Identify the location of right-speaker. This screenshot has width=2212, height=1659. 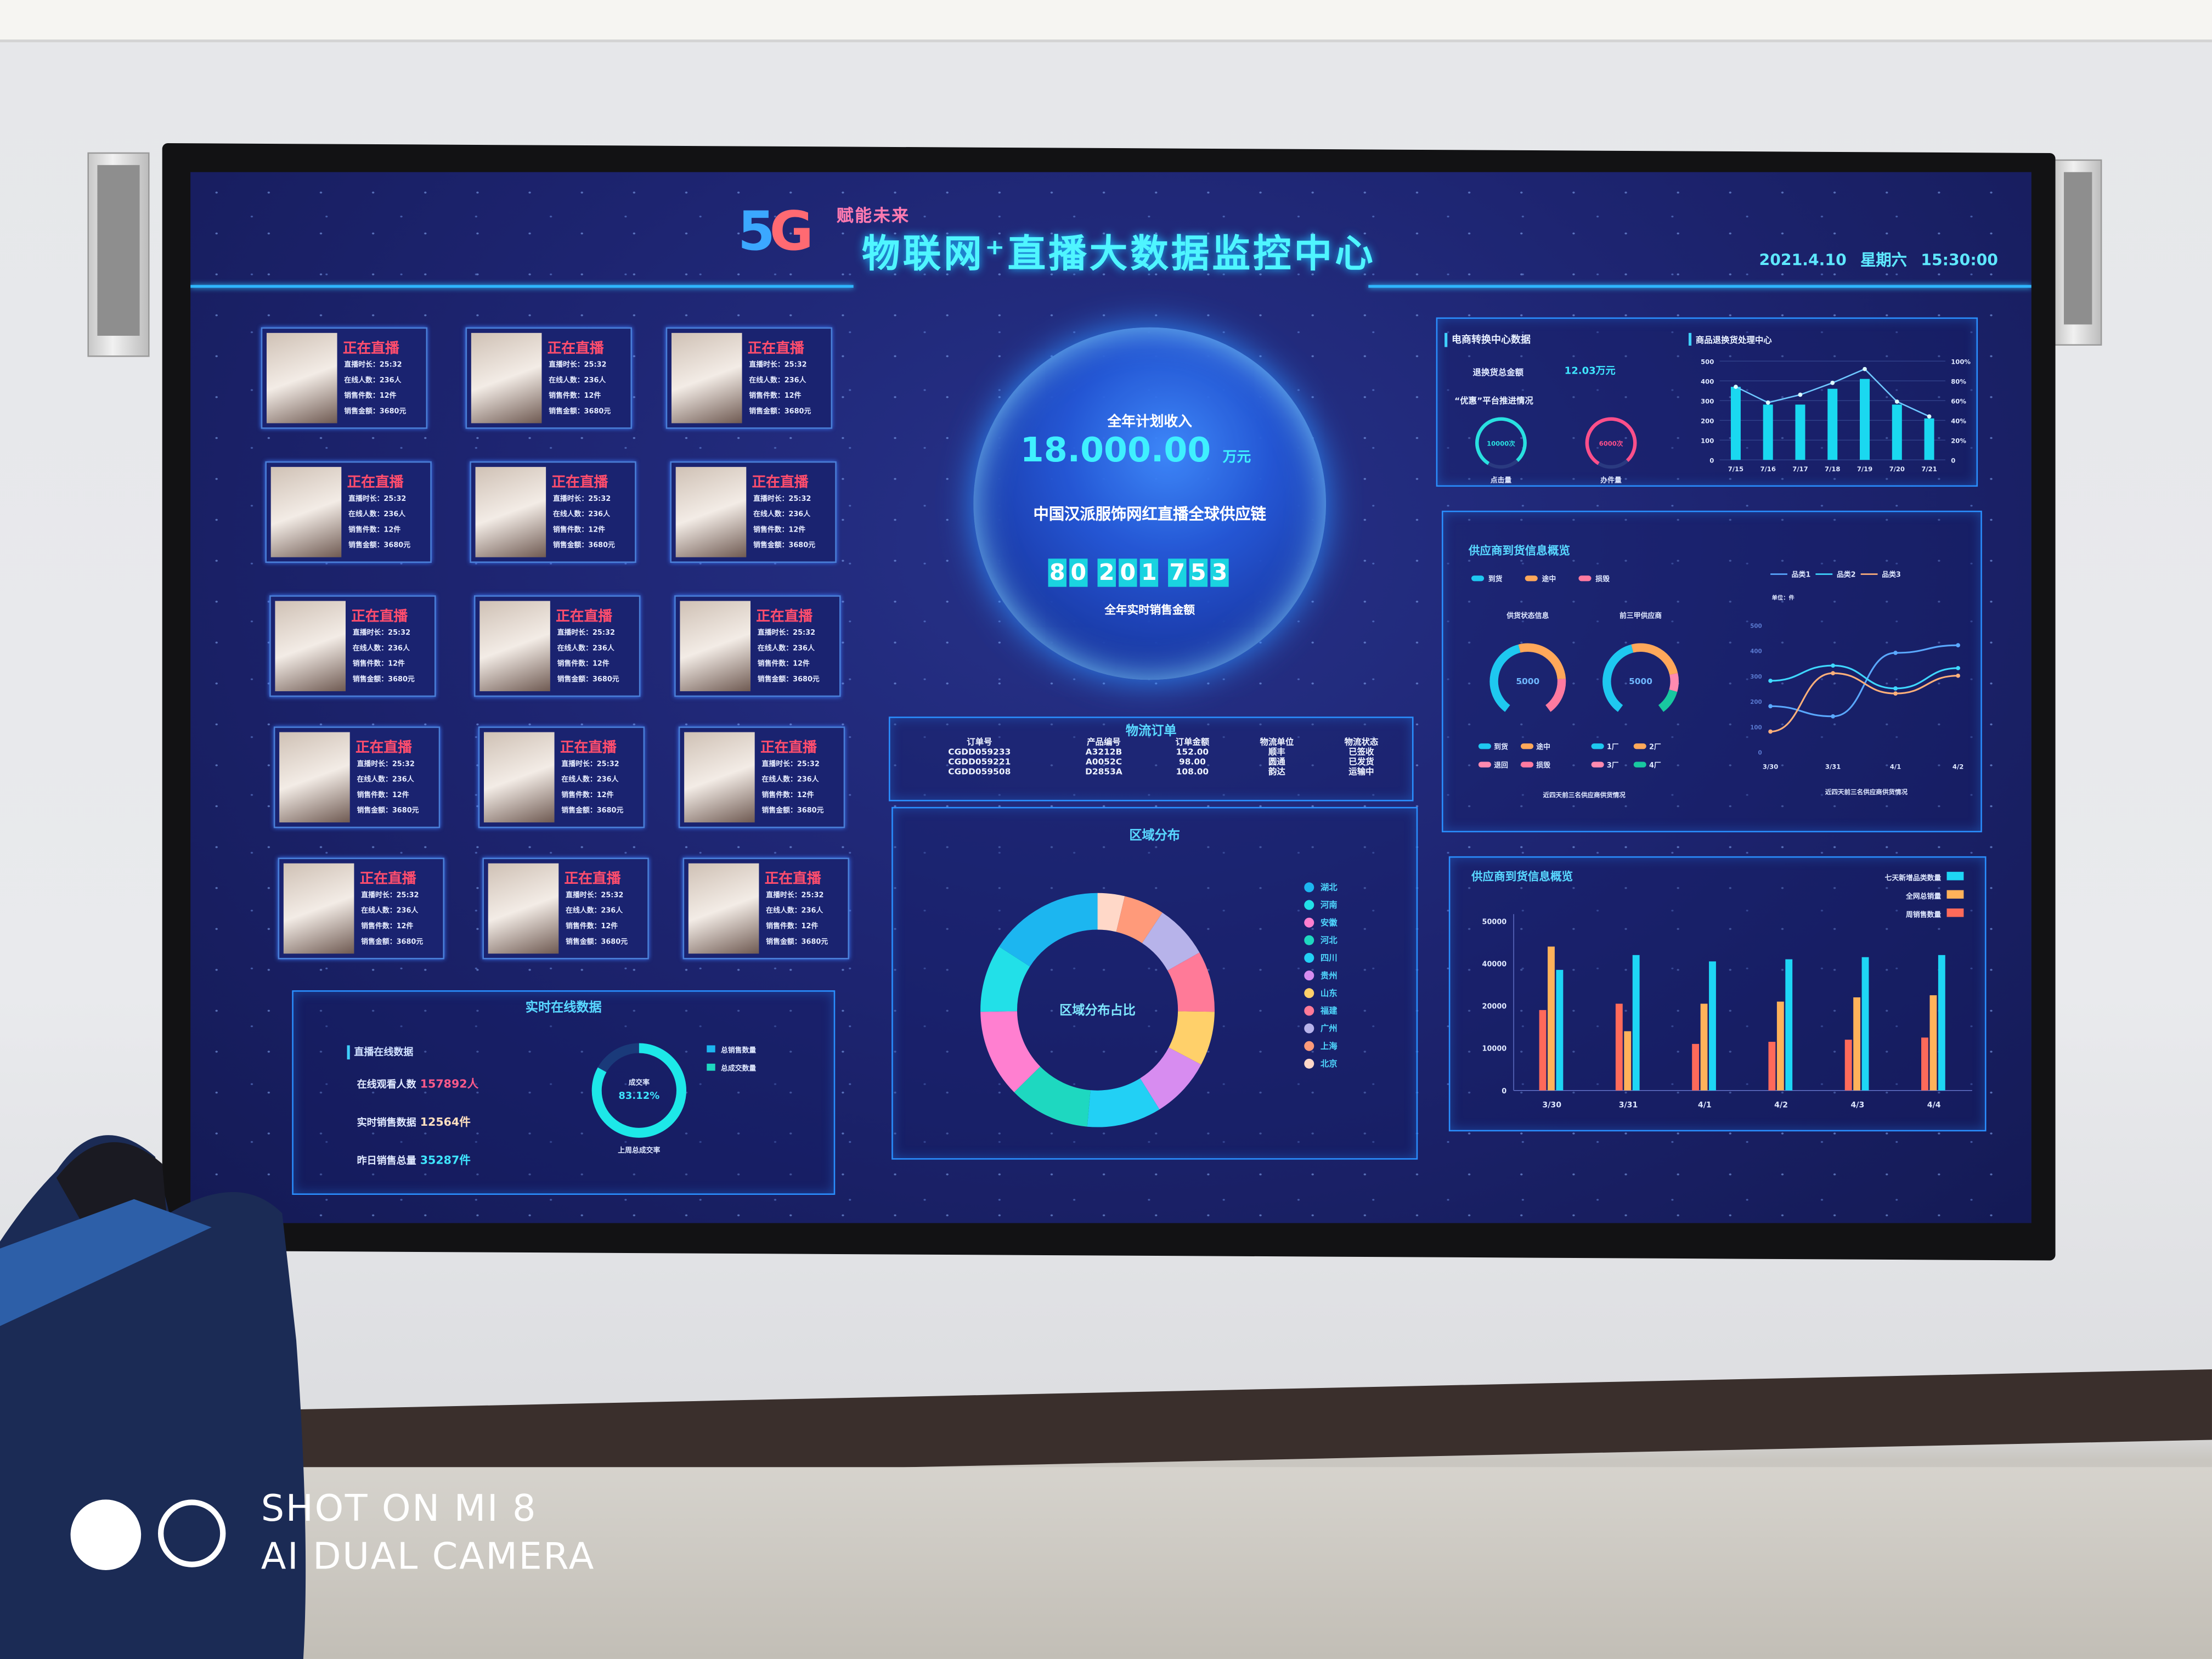
(2077, 253).